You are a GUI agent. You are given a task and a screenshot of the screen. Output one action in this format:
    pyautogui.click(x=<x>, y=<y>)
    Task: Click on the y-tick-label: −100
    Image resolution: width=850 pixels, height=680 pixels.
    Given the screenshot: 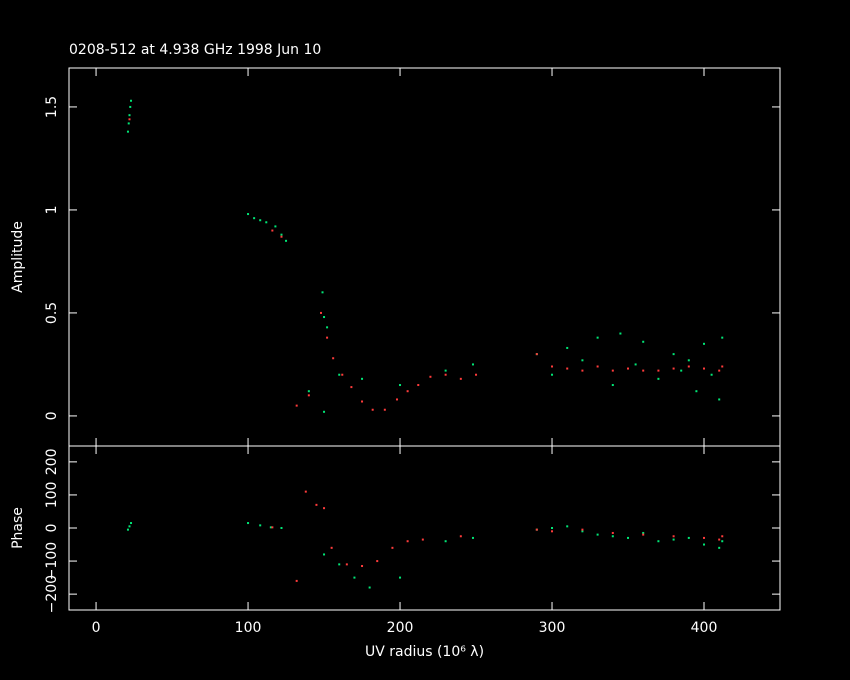 What is the action you would take?
    pyautogui.click(x=52, y=561)
    